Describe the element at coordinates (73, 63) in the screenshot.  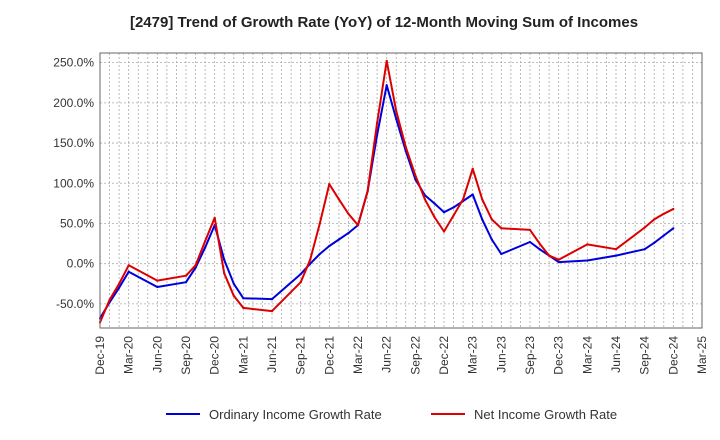
I see `y-tick-label: 250.0%` at that location.